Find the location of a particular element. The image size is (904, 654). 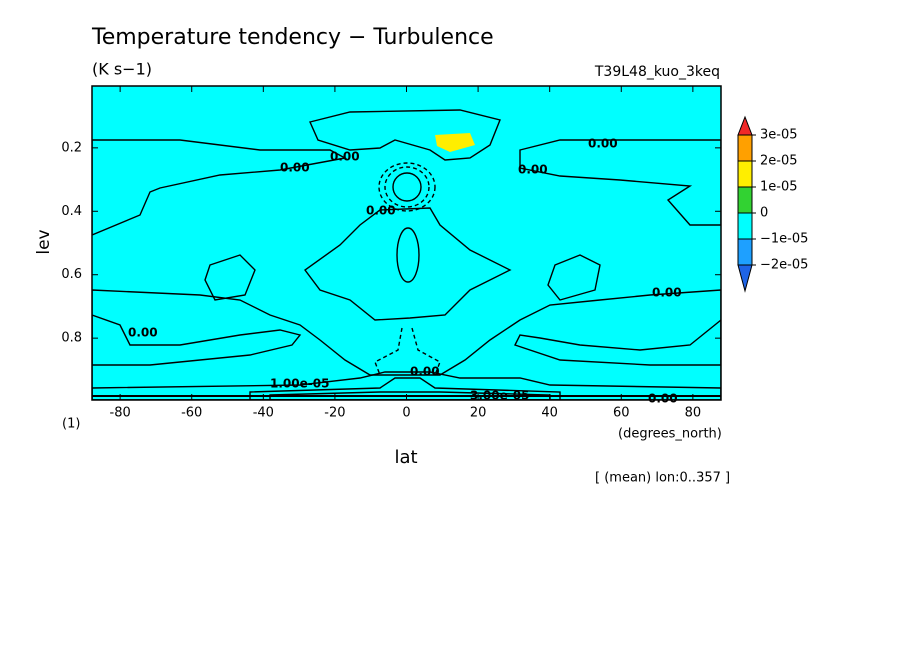

colorbar-label: −1e-05 is located at coordinates (784, 239).